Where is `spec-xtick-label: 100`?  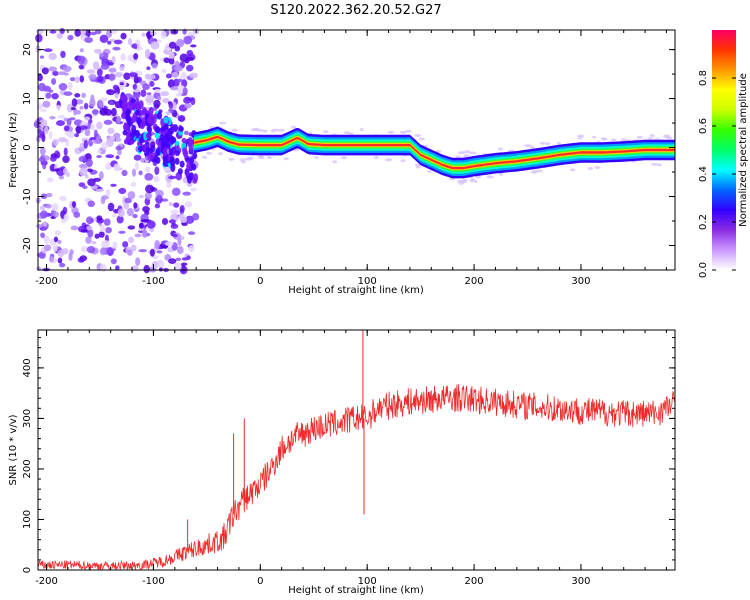
spec-xtick-label: 100 is located at coordinates (367, 281).